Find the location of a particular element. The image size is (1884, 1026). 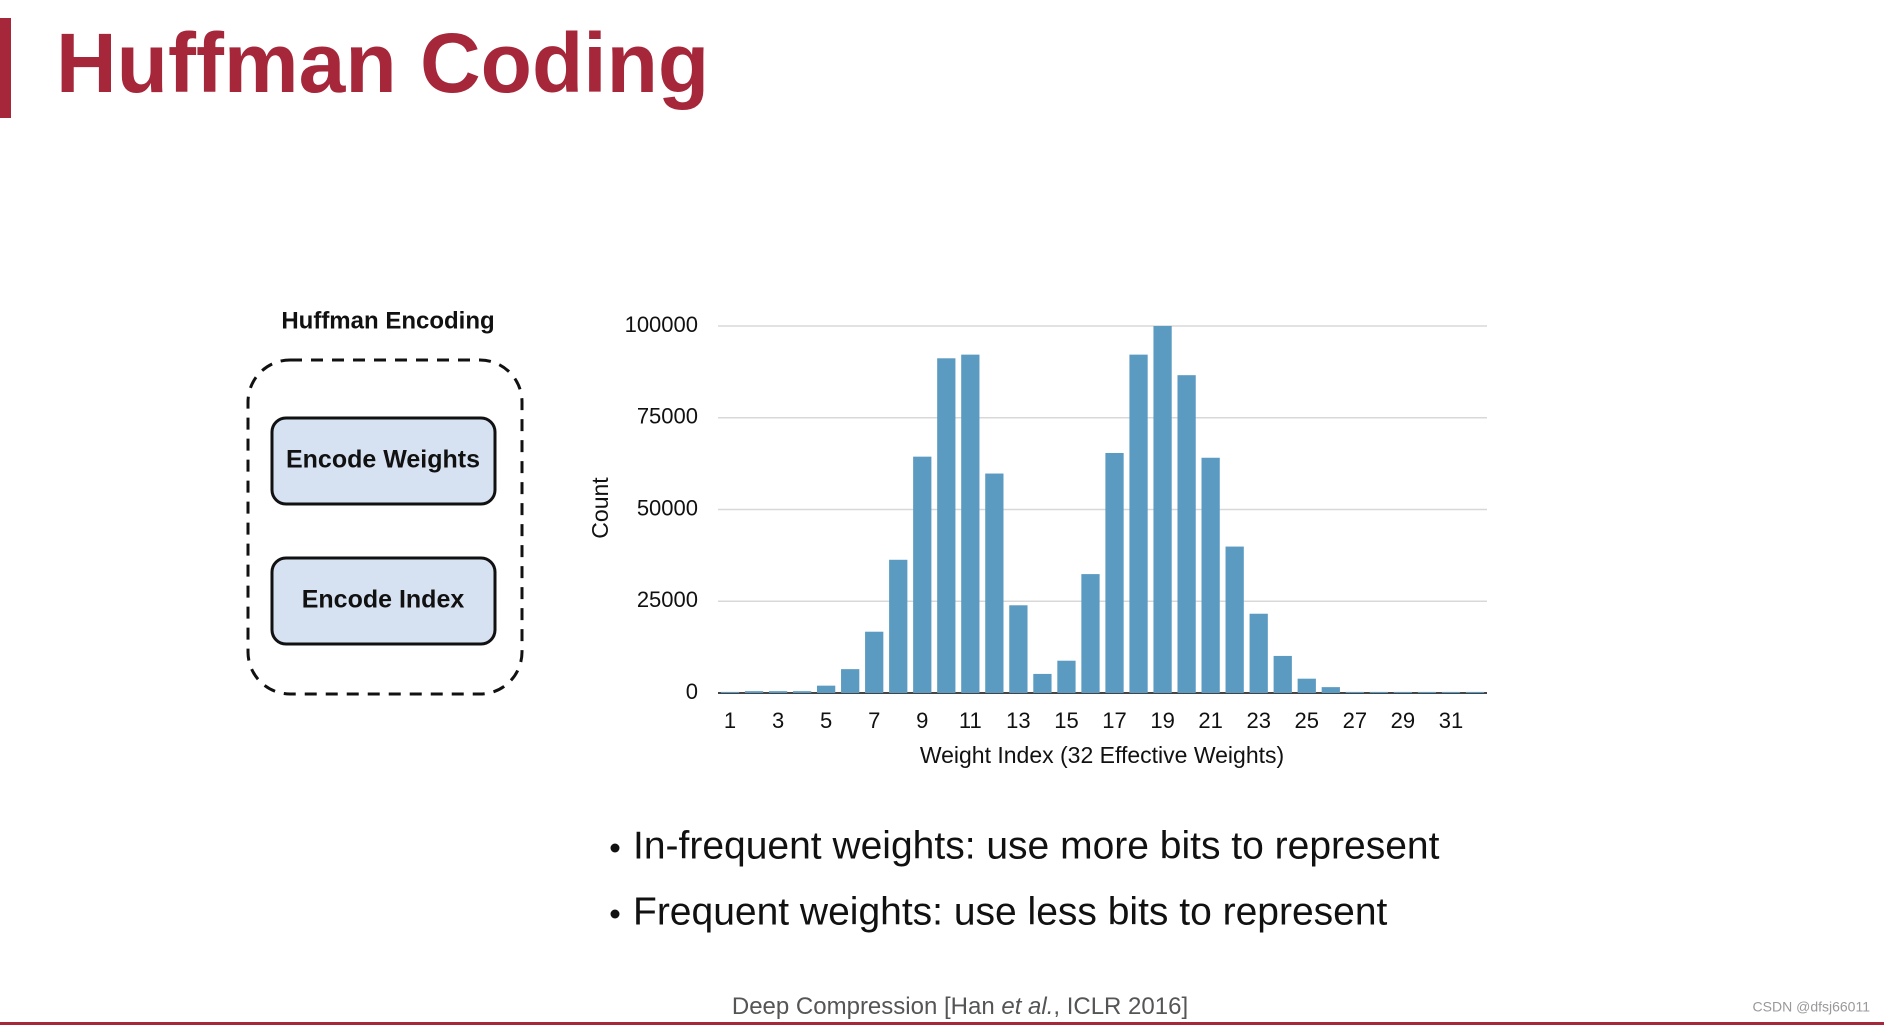

slide-title: Huffman Coding is located at coordinates (382, 63).